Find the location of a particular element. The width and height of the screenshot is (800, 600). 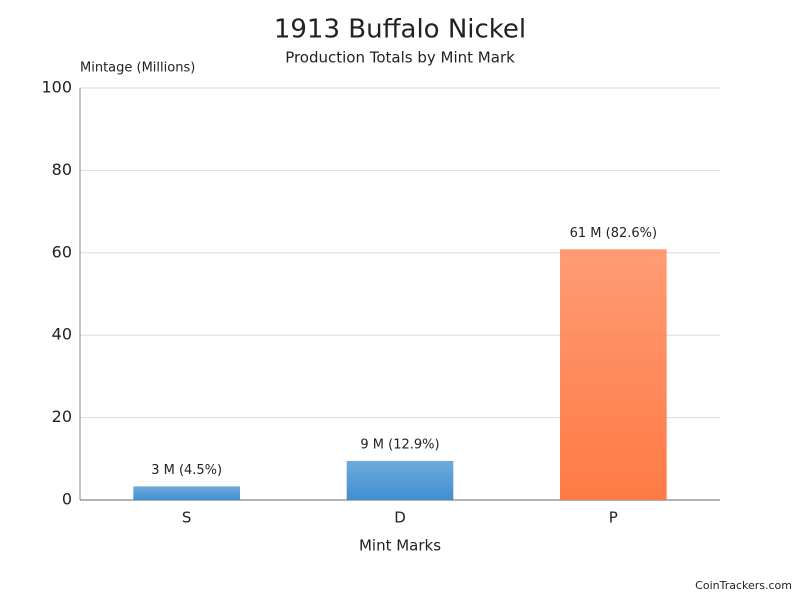

source-credit: CoinTrackers.com is located at coordinates (743, 585).